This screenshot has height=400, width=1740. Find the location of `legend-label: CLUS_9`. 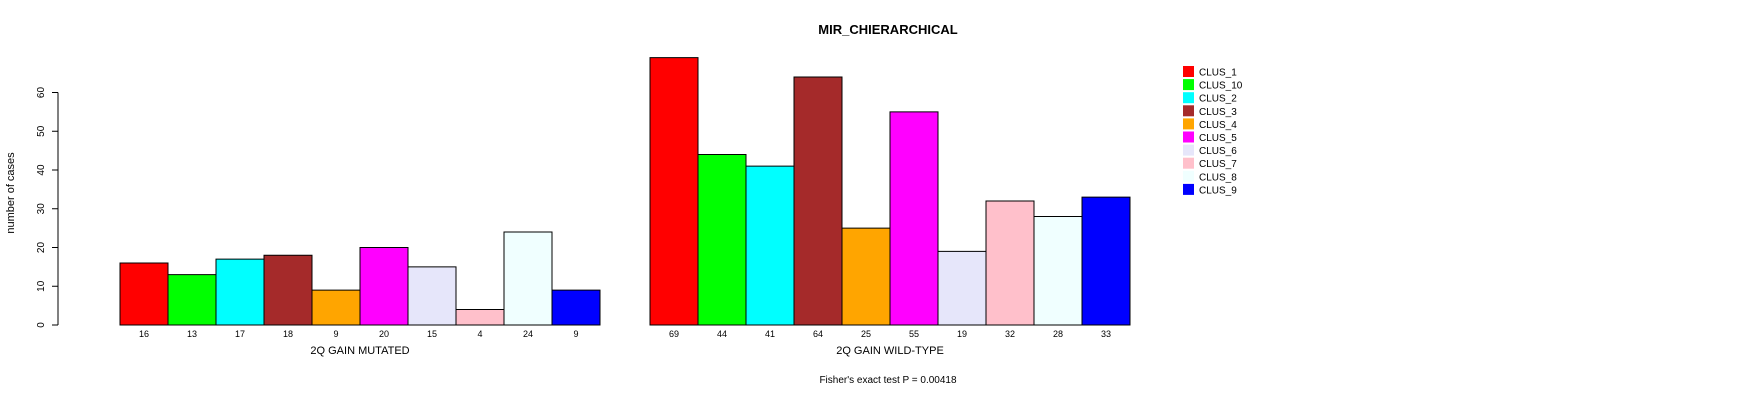

legend-label: CLUS_9 is located at coordinates (1218, 190).